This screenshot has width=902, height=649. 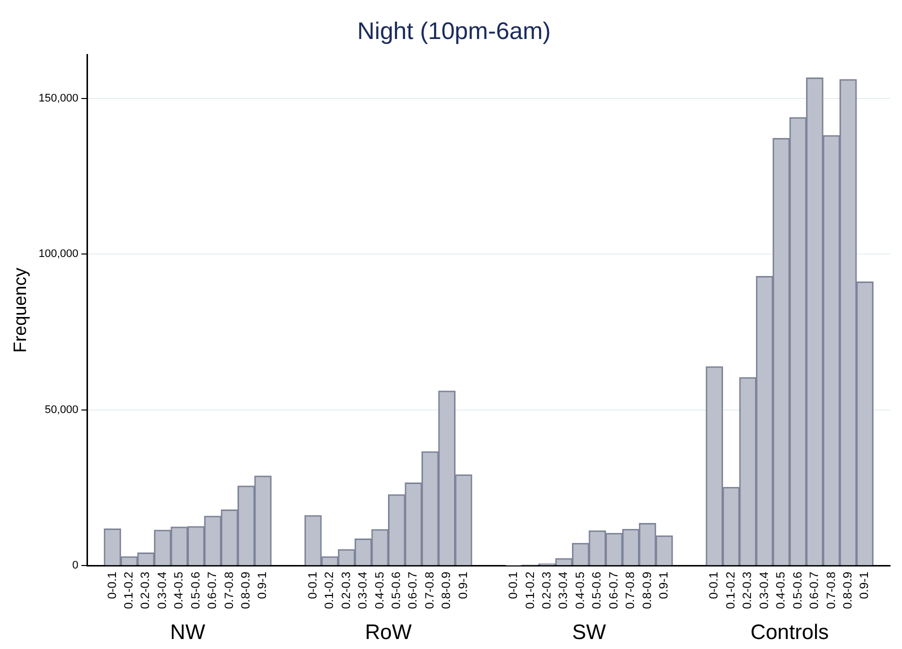 What do you see at coordinates (589, 632) in the screenshot?
I see `text: SW` at bounding box center [589, 632].